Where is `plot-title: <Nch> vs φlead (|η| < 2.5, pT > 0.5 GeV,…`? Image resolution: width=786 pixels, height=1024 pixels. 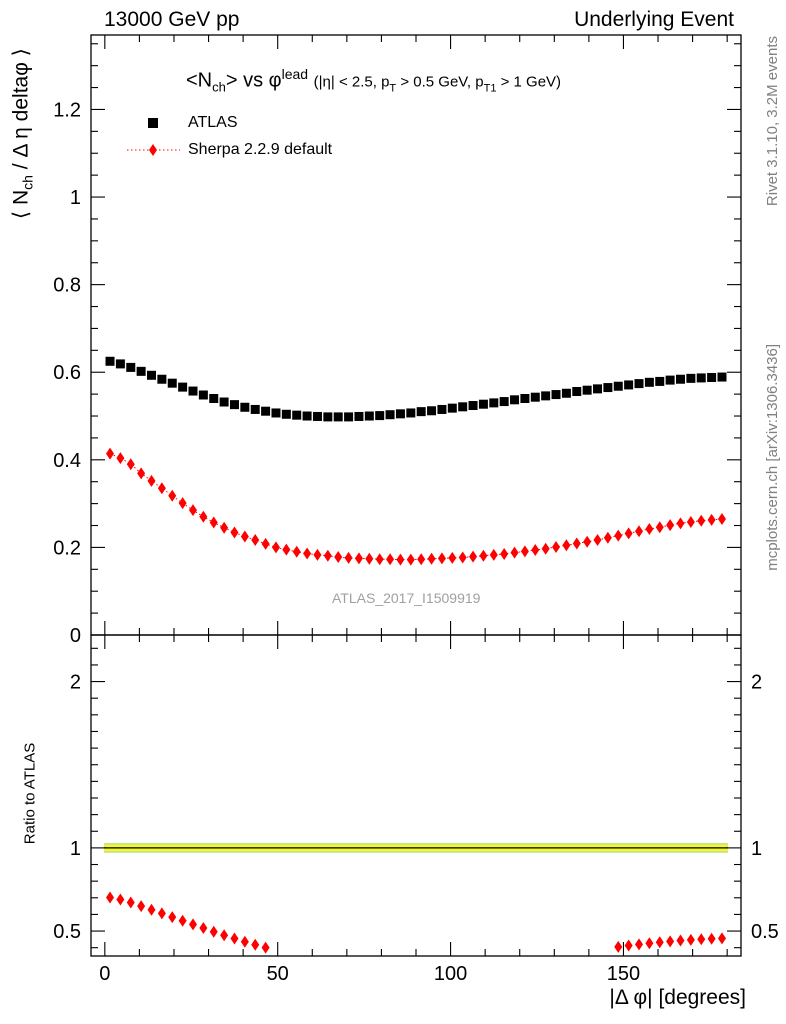
plot-title: <Nch> vs φlead (|η| < 2.5, pT > 0.5 GeV,… is located at coordinates (373, 80).